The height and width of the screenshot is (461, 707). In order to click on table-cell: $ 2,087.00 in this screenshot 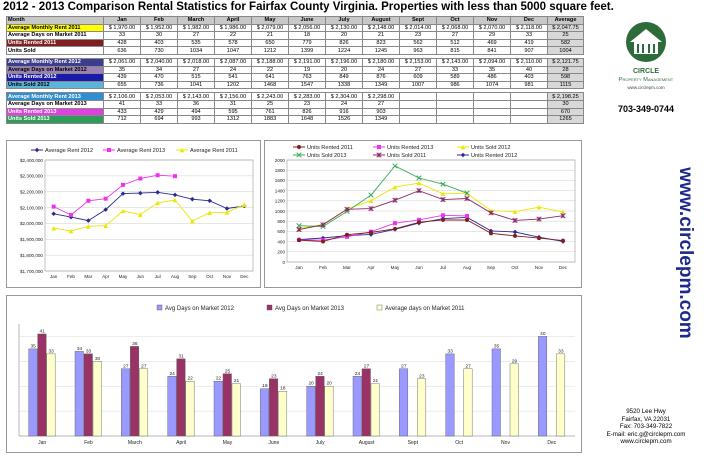, I will do `click(233, 62)`.